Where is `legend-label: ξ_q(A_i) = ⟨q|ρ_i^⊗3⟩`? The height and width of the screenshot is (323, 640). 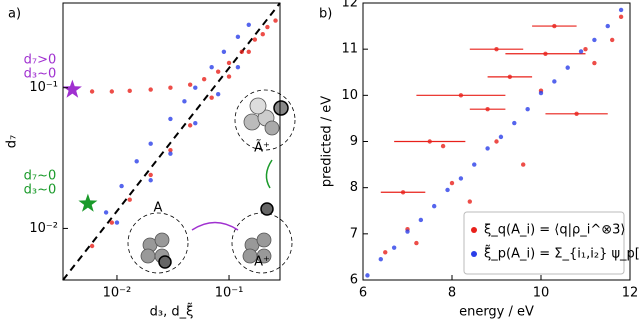 legend-label: ξ_q(A_i) = ⟨q|ρ_i^⊗3⟩ is located at coordinates (555, 230).